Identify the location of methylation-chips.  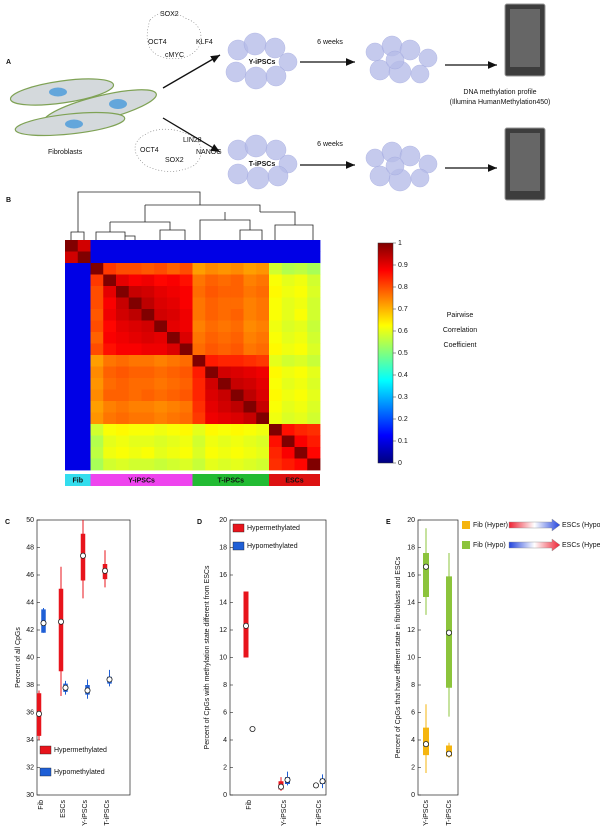
(525, 102).